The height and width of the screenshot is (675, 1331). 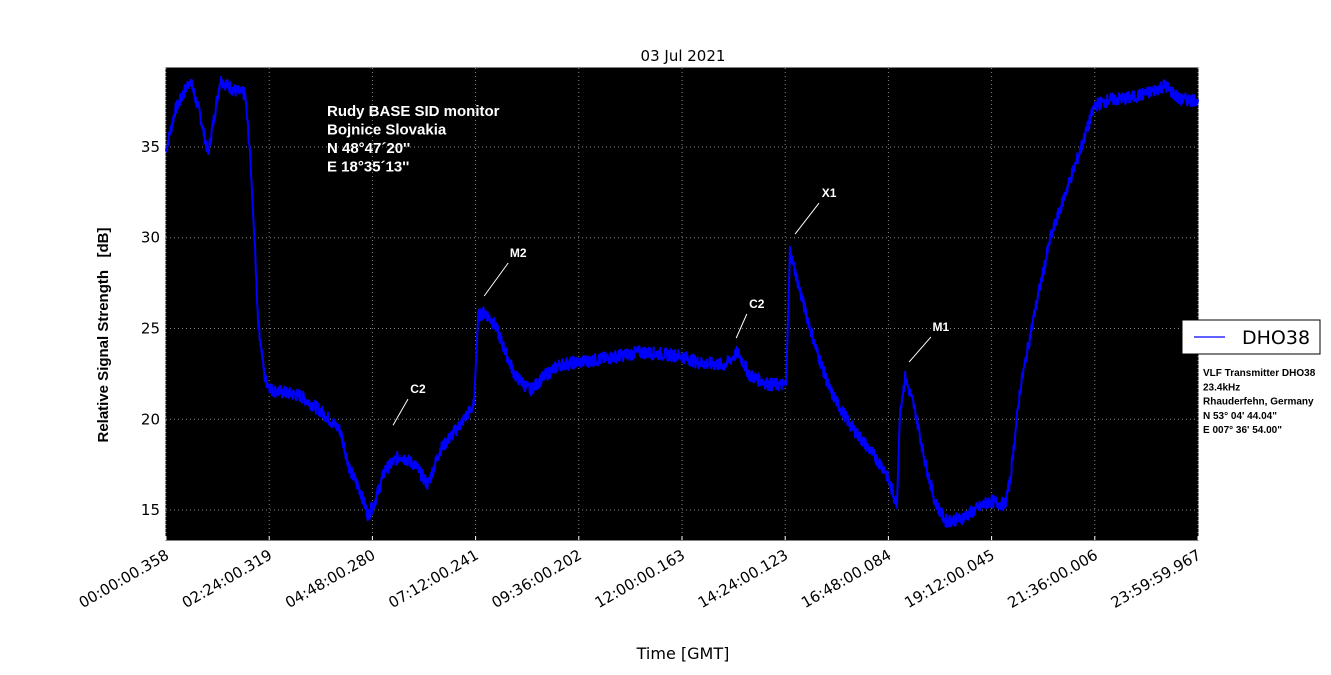 What do you see at coordinates (413, 111) in the screenshot?
I see `station-info-line: Rudy BASE SID monitor` at bounding box center [413, 111].